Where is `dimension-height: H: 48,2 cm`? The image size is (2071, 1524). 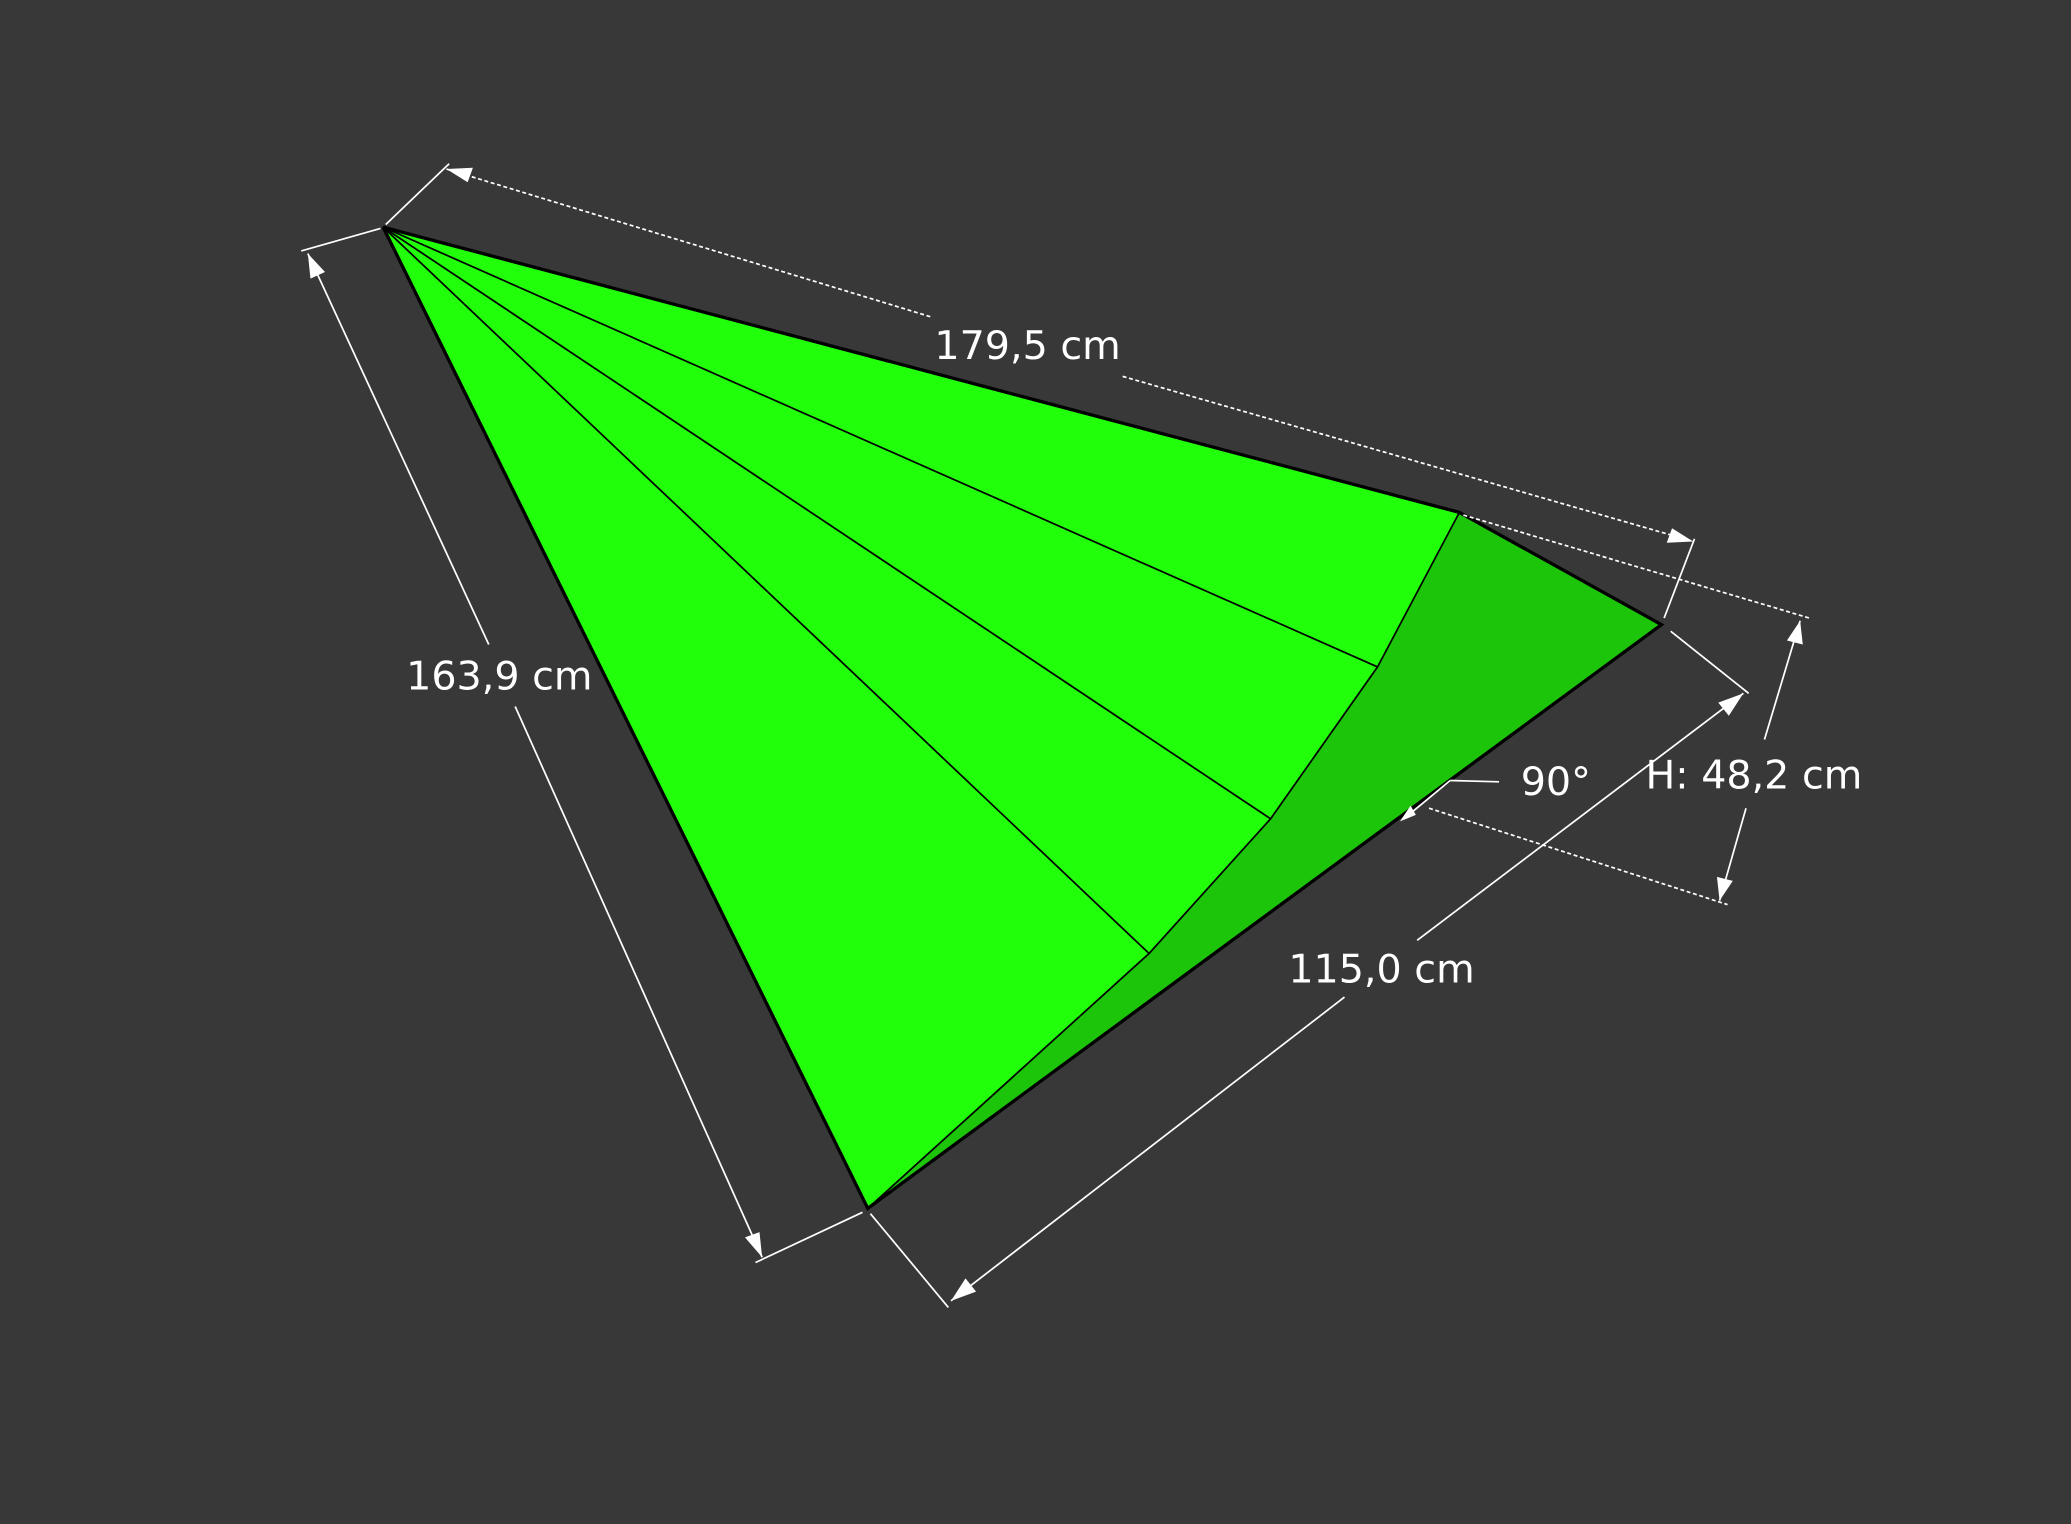 dimension-height: H: 48,2 cm is located at coordinates (1645, 710).